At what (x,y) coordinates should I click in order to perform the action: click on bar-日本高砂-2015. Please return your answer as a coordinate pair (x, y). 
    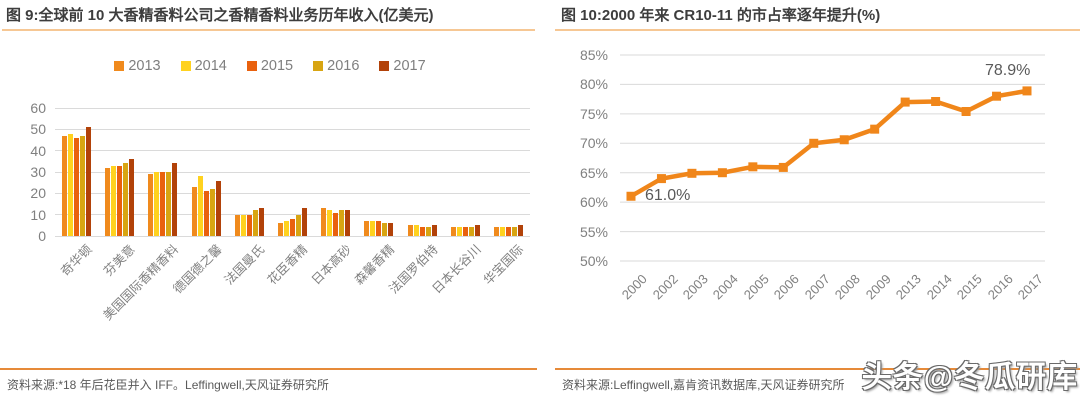
    Looking at the image, I should click on (336, 224).